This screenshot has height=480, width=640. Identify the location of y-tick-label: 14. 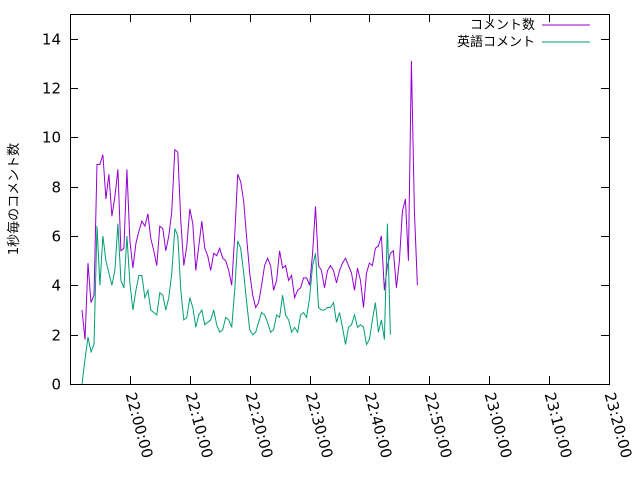
(51, 40).